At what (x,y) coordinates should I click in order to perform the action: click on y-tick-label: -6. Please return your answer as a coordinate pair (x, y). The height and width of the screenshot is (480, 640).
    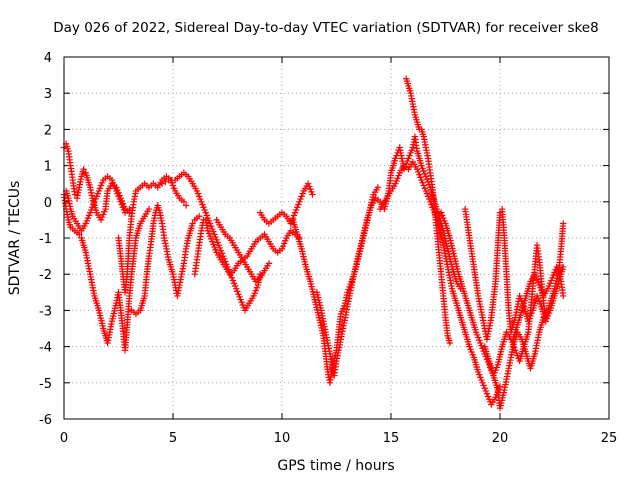
    Looking at the image, I should click on (45, 420).